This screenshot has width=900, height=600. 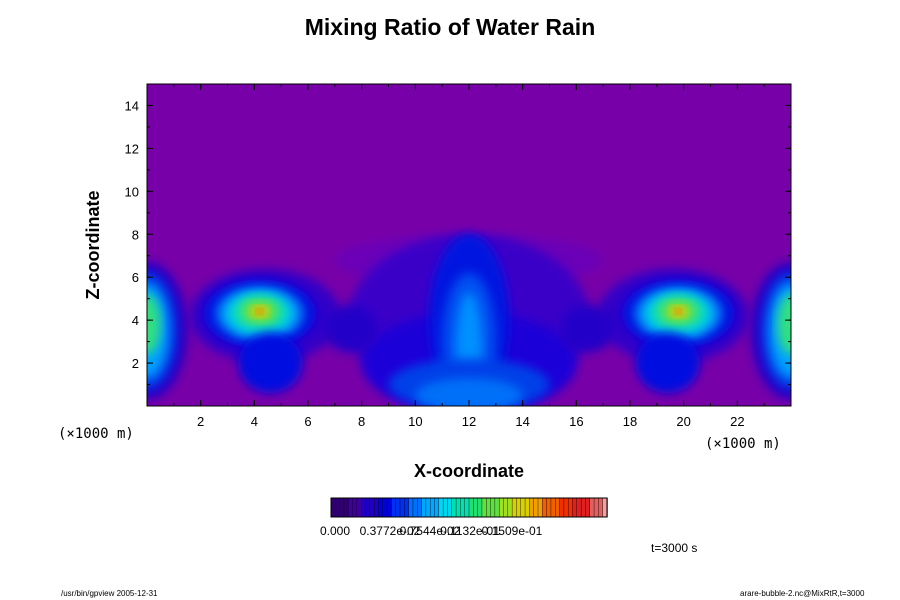 What do you see at coordinates (132, 191) in the screenshot?
I see `y-tick-label: 10` at bounding box center [132, 191].